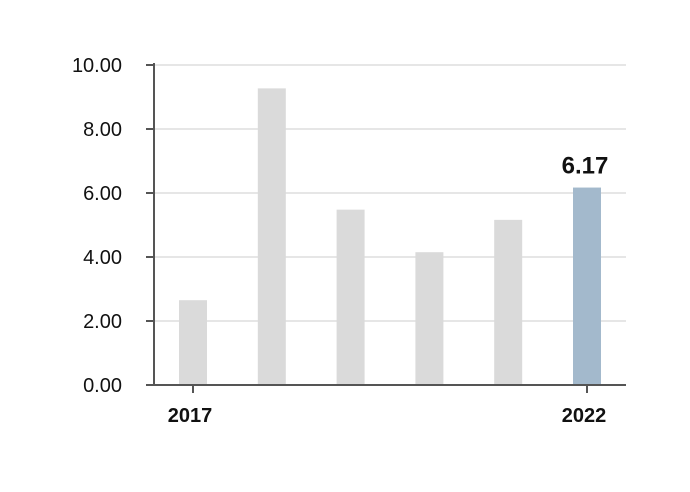 This screenshot has width=690, height=492. I want to click on x-tick-label: 2022, so click(584, 416).